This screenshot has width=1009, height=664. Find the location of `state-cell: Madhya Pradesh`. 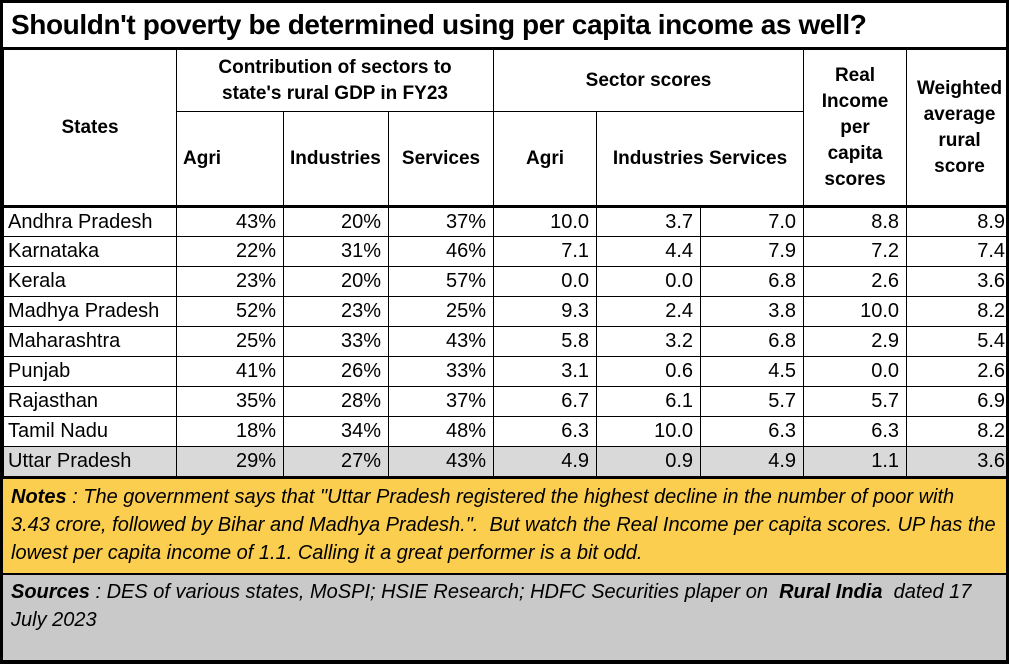

state-cell: Madhya Pradesh is located at coordinates (90, 311).